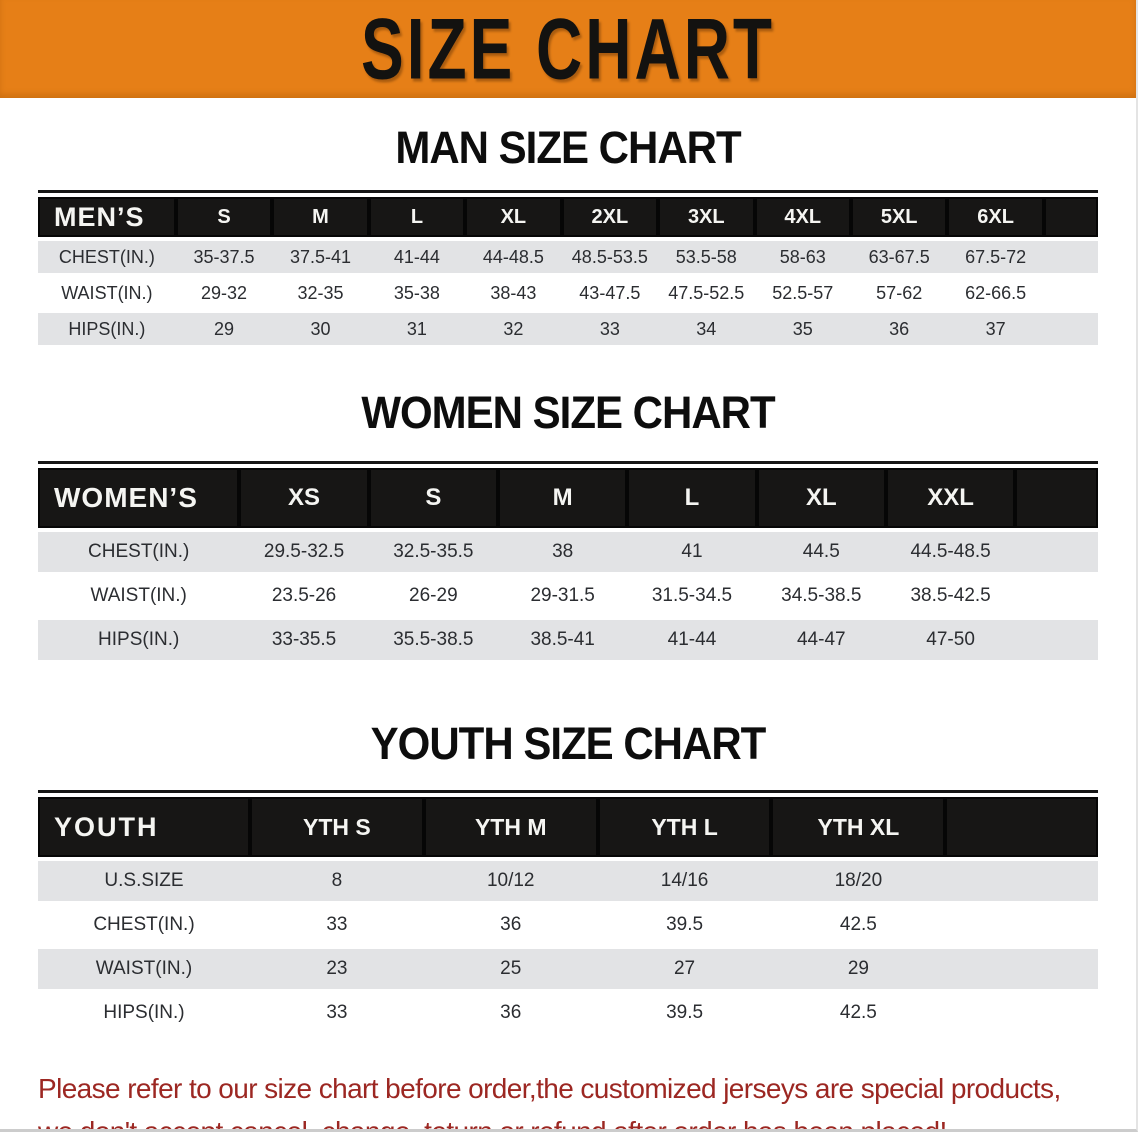  I want to click on size-value-cell: 23, so click(336, 969).